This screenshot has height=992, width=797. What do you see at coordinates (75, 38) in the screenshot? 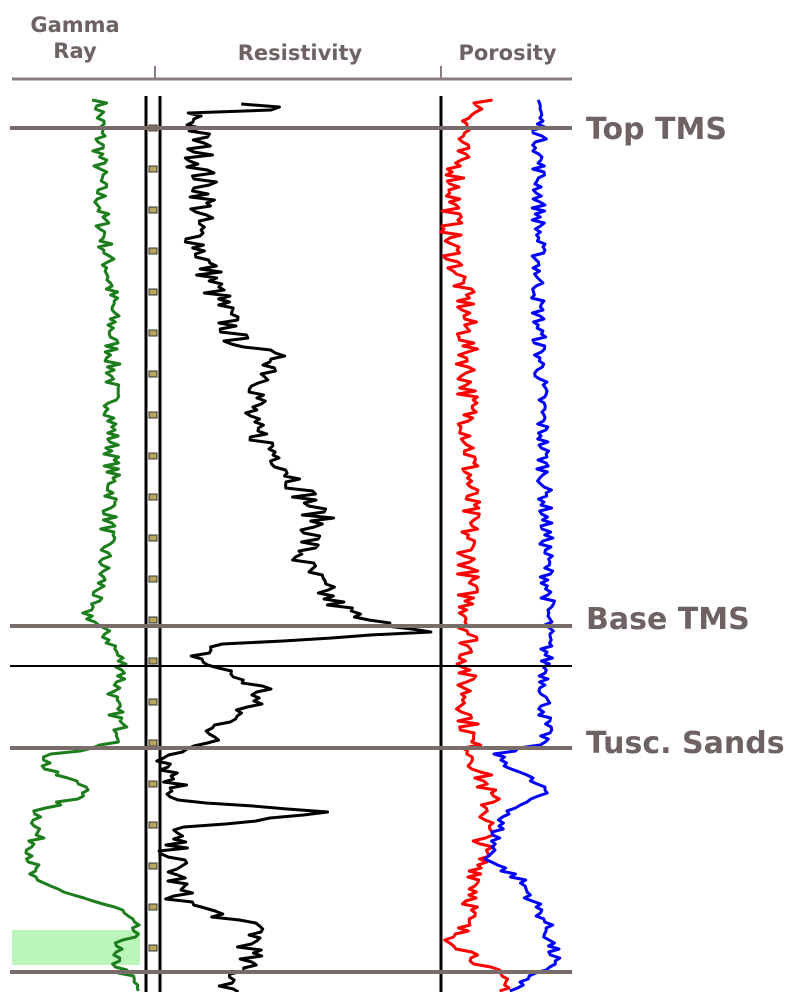
I see `gamma-ray-header: Gamma Ray` at bounding box center [75, 38].